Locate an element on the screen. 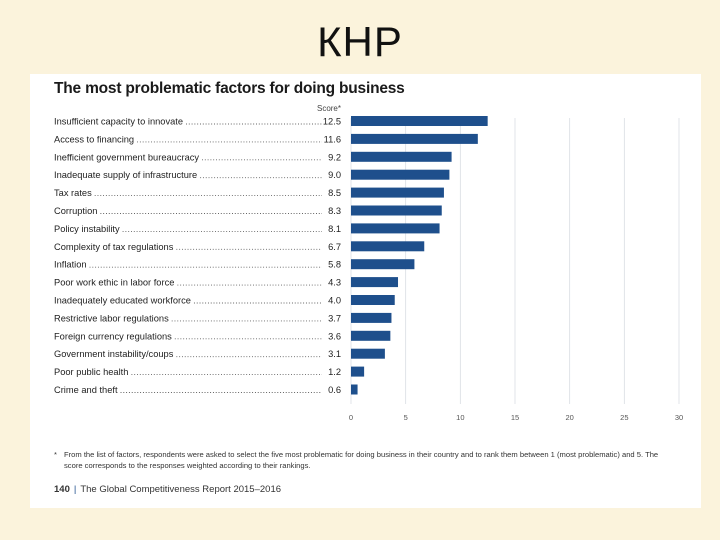 The height and width of the screenshot is (540, 720). value-label: 0.6 is located at coordinates (334, 390).